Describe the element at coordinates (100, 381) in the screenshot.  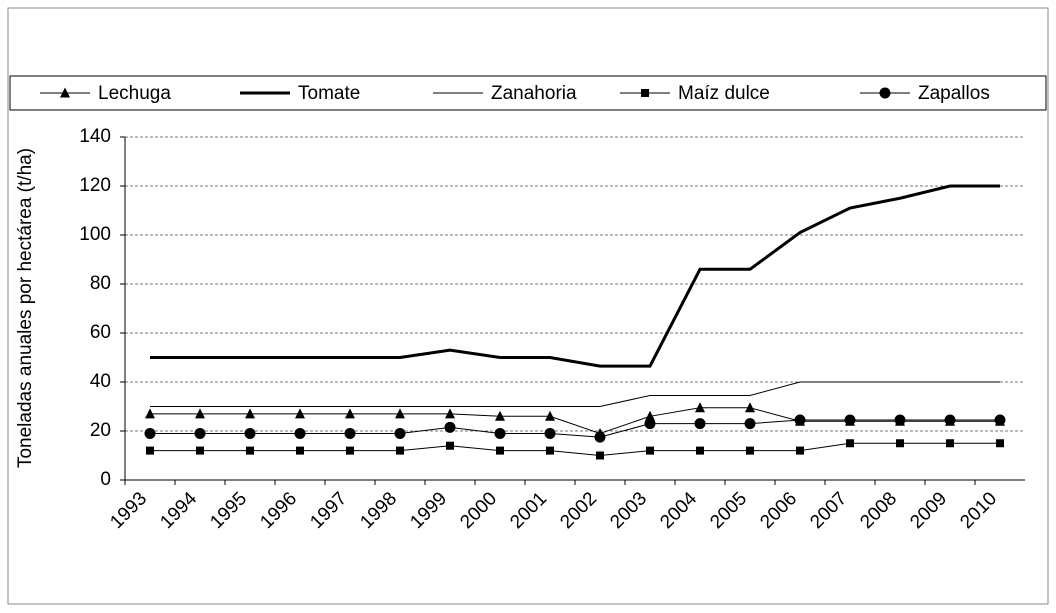
I see `y-tick-label: 40` at that location.